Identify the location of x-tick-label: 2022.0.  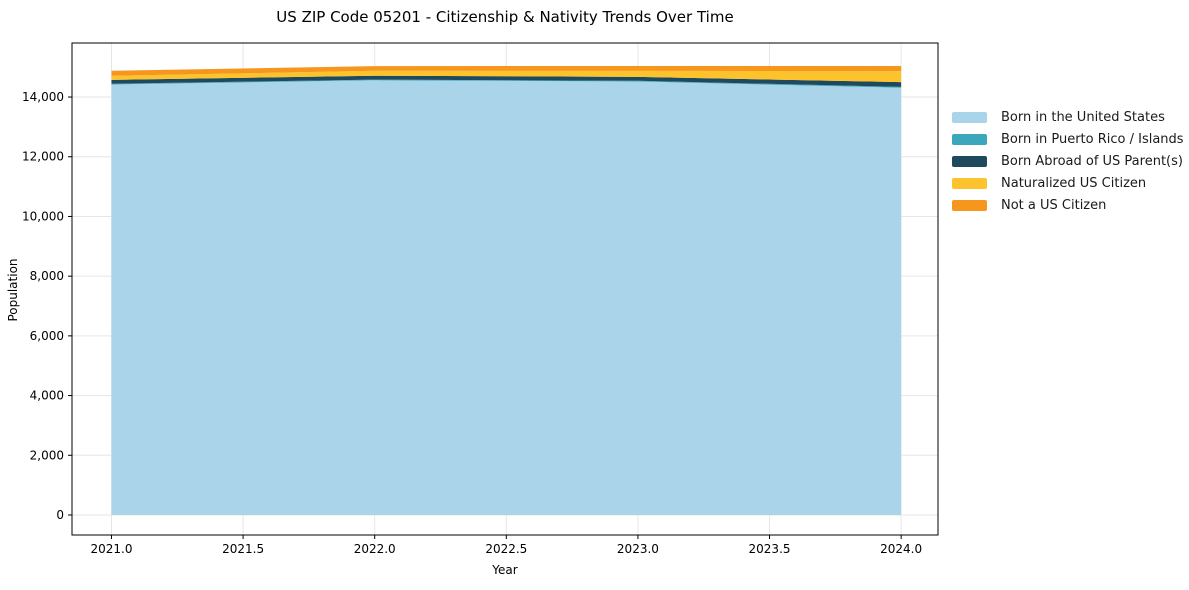
(375, 549).